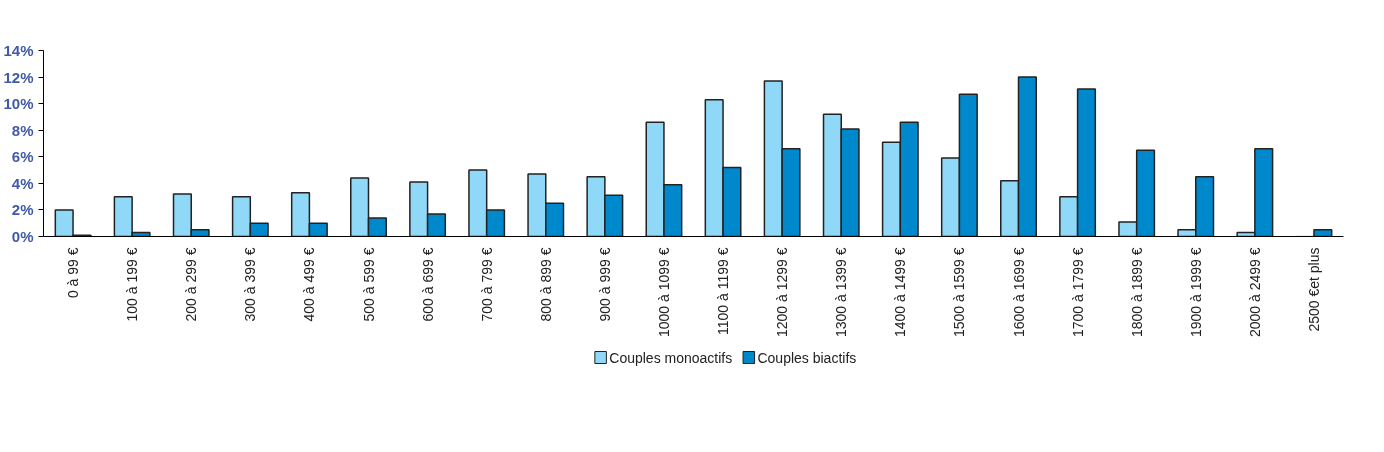  I want to click on x-tick-label: 100 à 199 €, so click(132, 284).